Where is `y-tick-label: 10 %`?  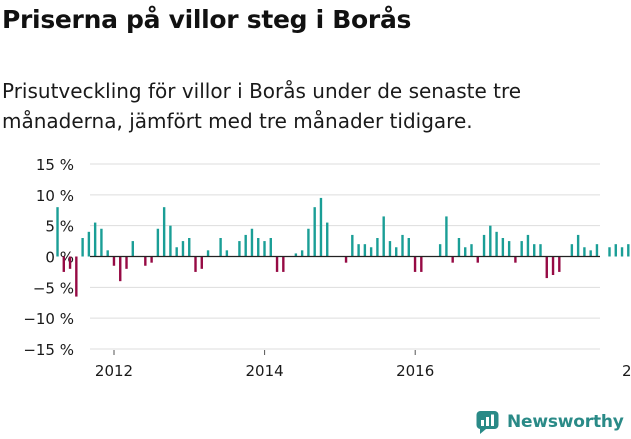 y-tick-label: 10 % is located at coordinates (55, 196).